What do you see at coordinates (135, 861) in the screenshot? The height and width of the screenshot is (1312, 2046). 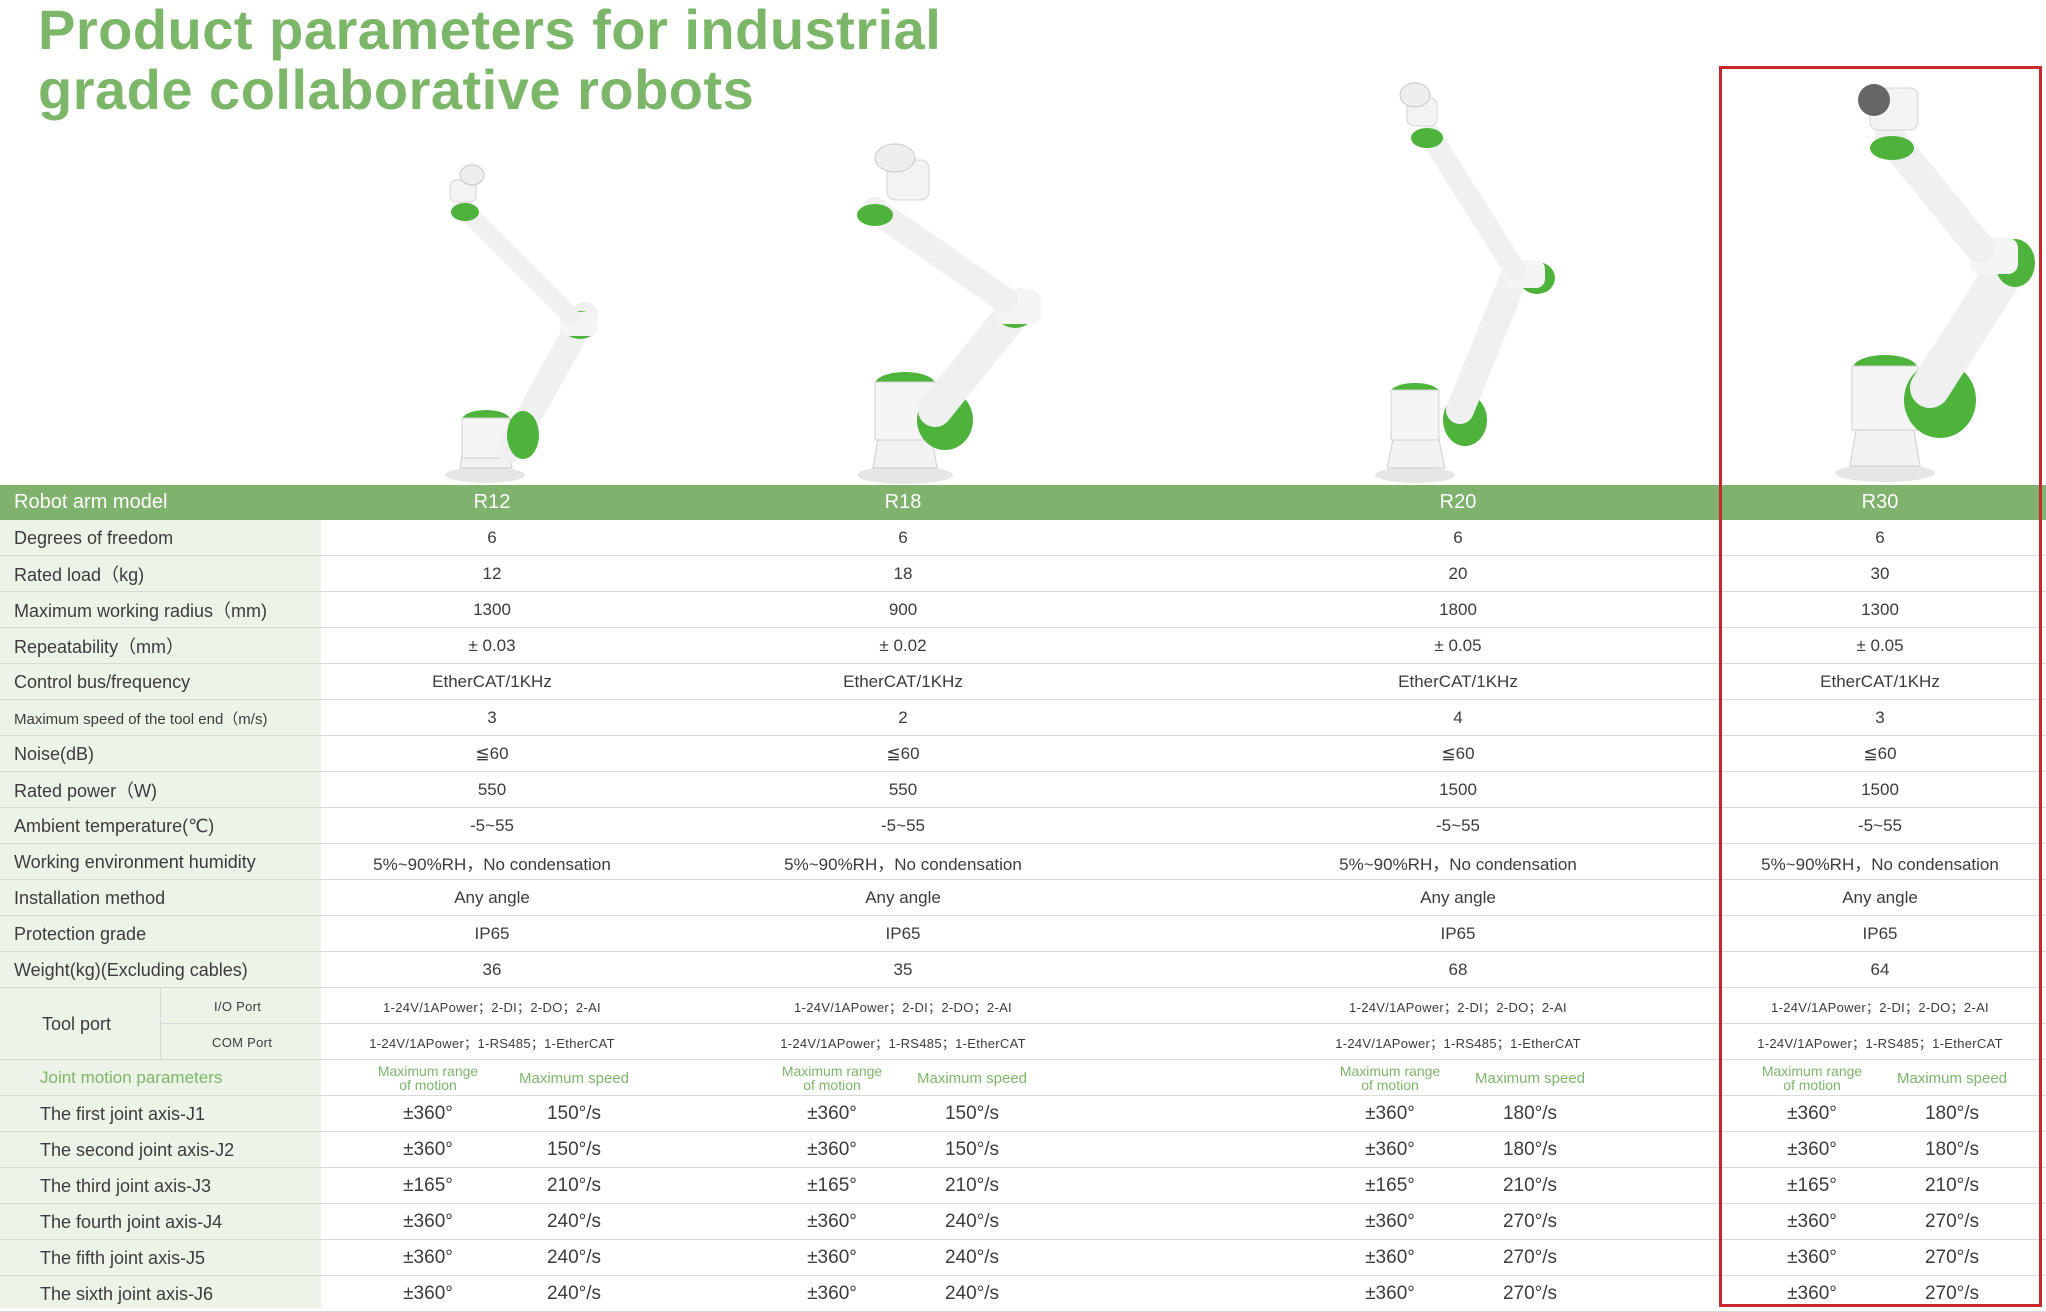 I see `row-label: Working environment humidity` at bounding box center [135, 861].